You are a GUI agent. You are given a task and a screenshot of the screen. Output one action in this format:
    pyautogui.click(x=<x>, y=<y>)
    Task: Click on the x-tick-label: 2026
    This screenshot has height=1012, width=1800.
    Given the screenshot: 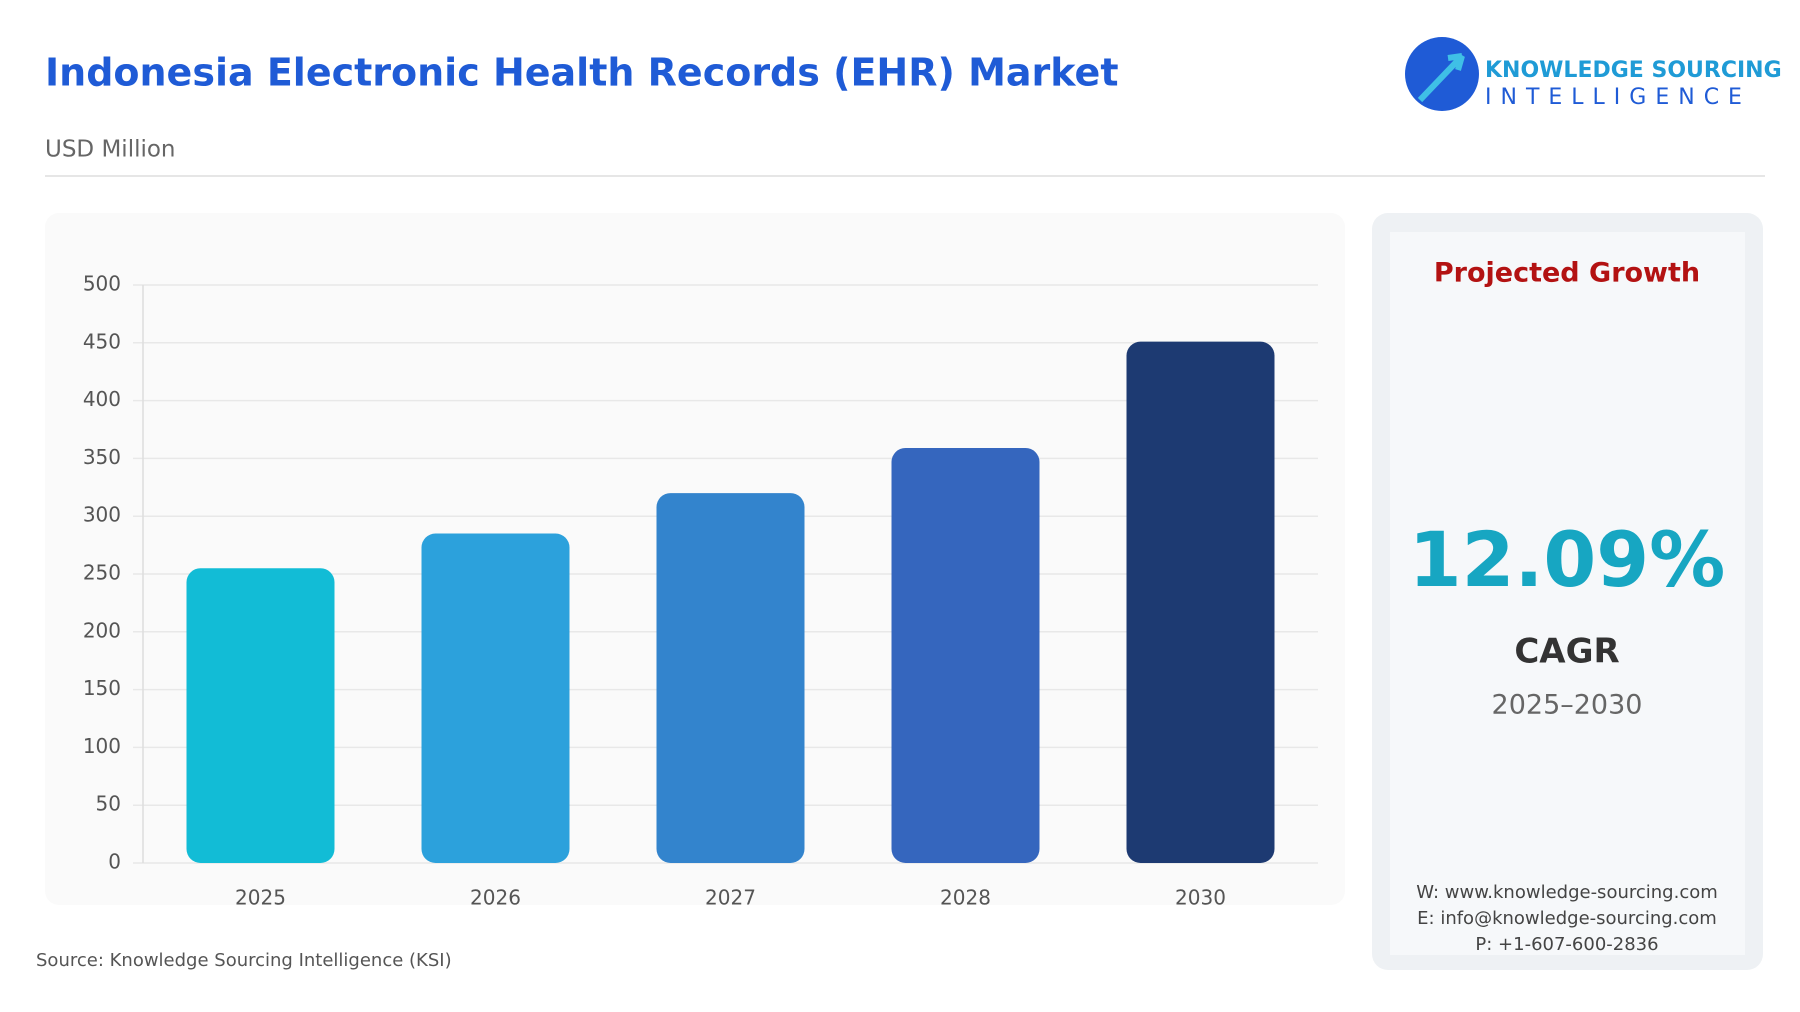 What is the action you would take?
    pyautogui.click(x=495, y=898)
    